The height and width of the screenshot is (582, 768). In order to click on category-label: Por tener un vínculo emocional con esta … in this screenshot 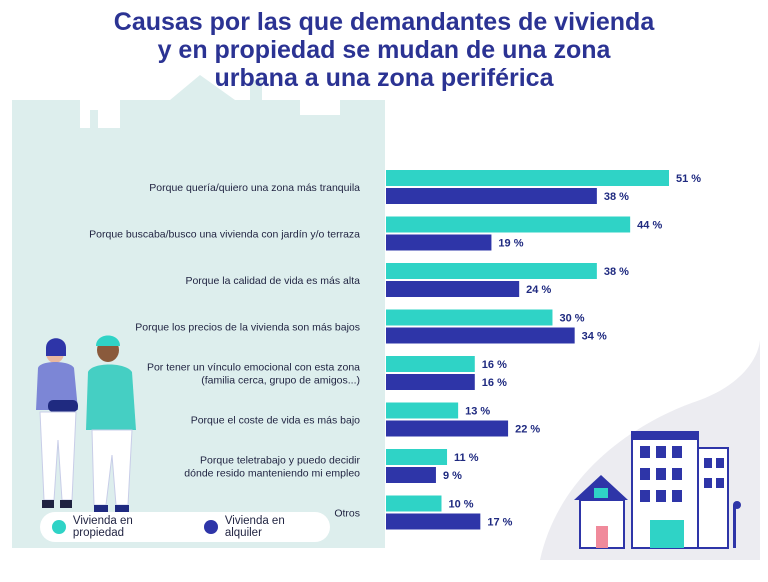, I will do `click(253, 368)`.